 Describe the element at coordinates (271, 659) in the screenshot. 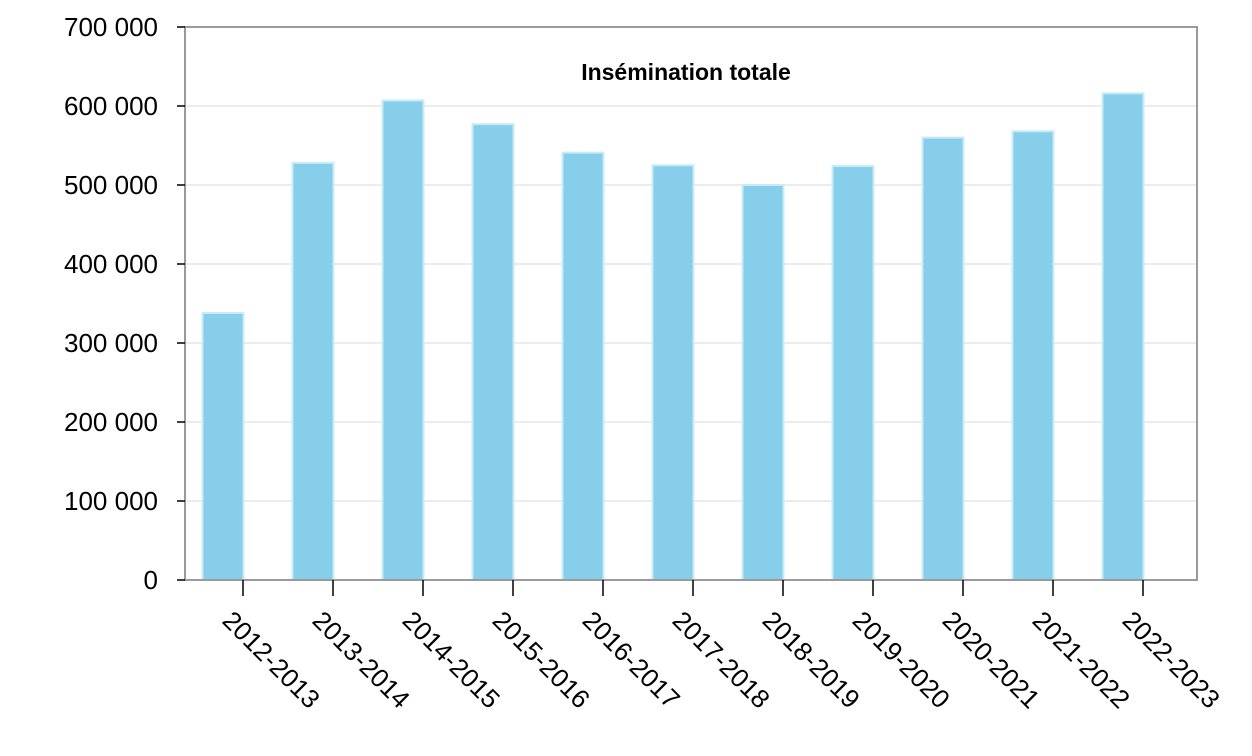

I see `x-tick-label: 2012-2013` at that location.